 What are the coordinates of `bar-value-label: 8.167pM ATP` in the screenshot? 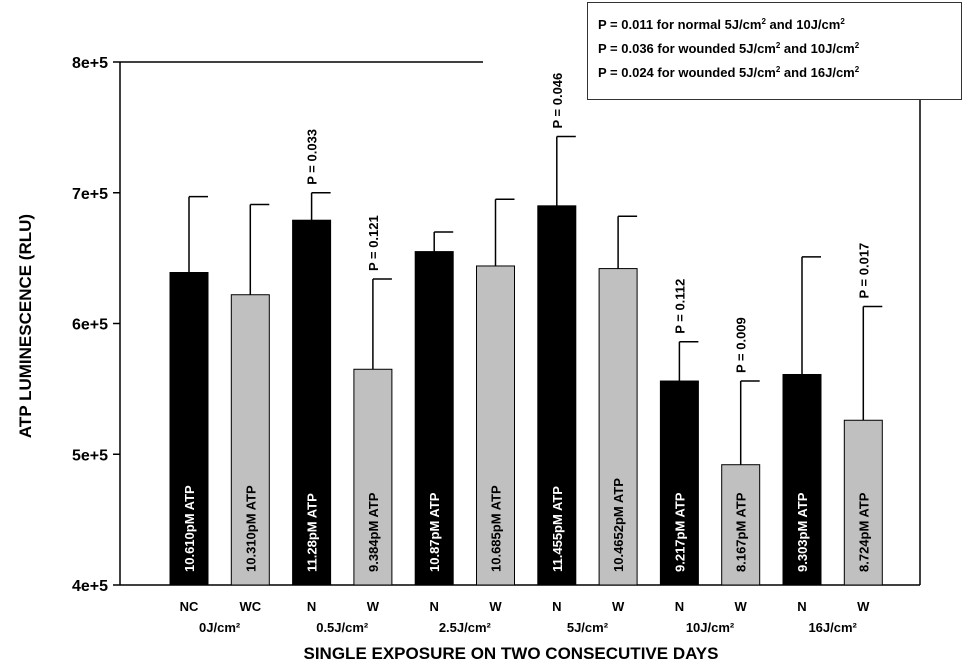 It's located at (741, 532).